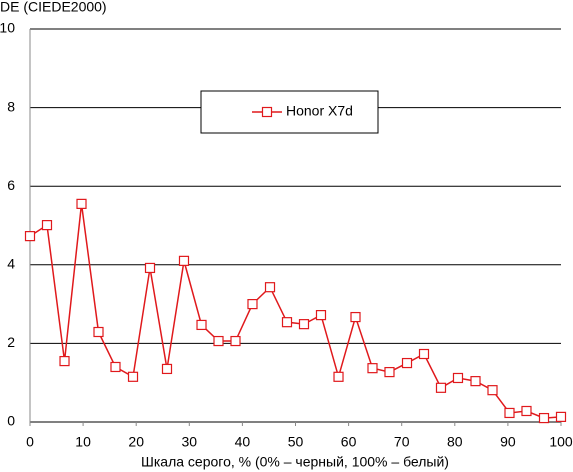  I want to click on y-tick-label: 0, so click(11, 421).